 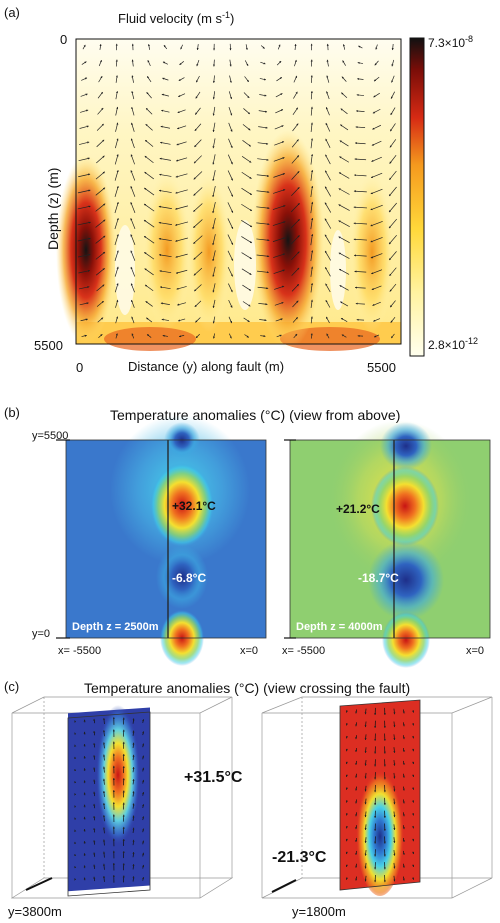 What do you see at coordinates (453, 344) in the screenshot?
I see `colorbar-min-label: 2.8×10⁻¹²` at bounding box center [453, 344].